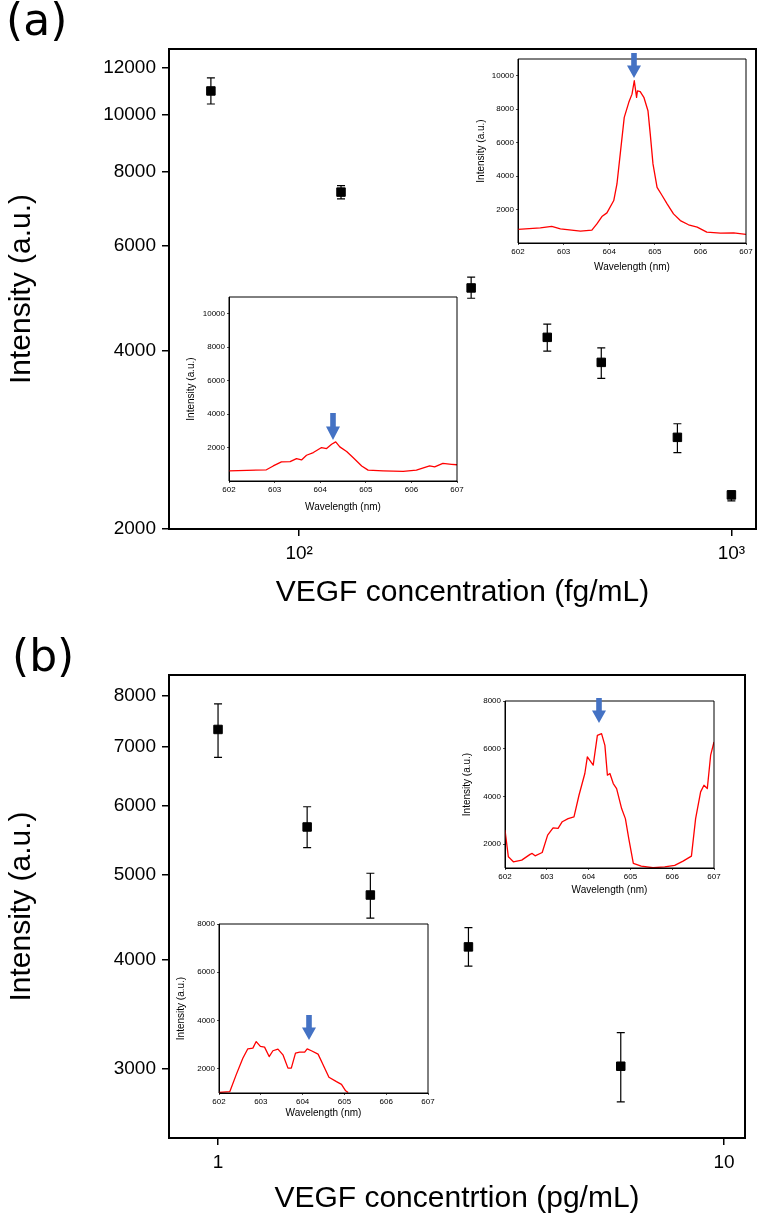 Image resolution: width=763 pixels, height=1221 pixels. What do you see at coordinates (129, 66) in the screenshot?
I see `y-tick-label: 12000` at bounding box center [129, 66].